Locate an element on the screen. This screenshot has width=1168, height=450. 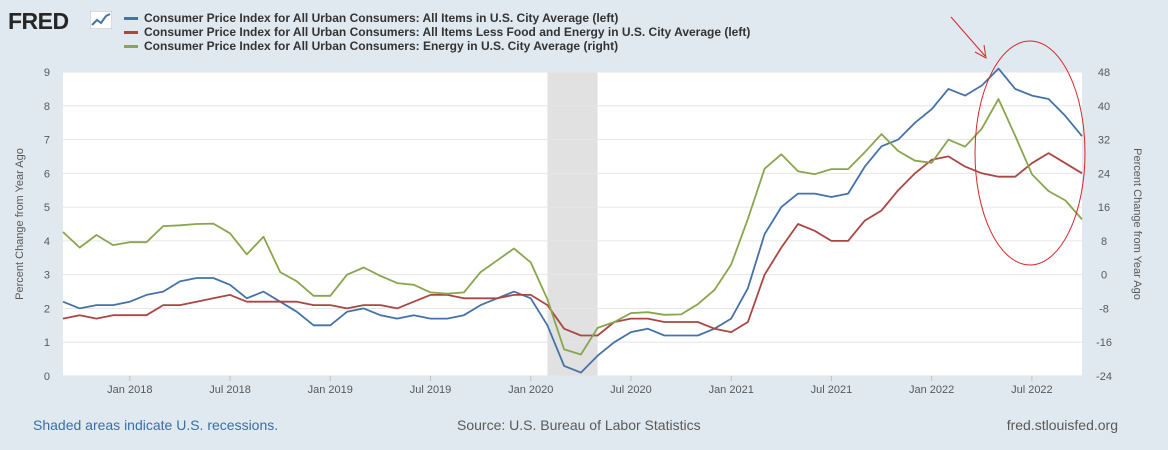
y-tick-label-left: 9 is located at coordinates (47, 73).